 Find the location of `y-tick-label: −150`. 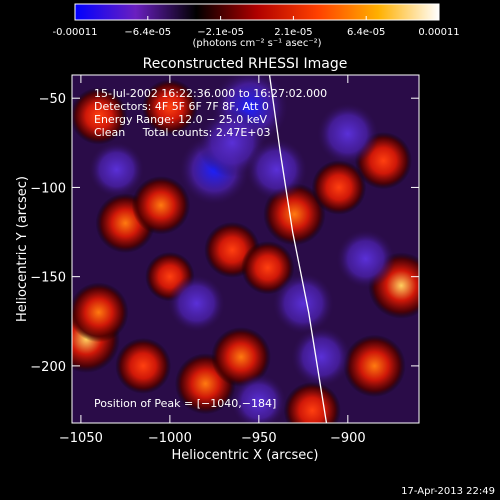

y-tick-label: −150 is located at coordinates (48, 278).